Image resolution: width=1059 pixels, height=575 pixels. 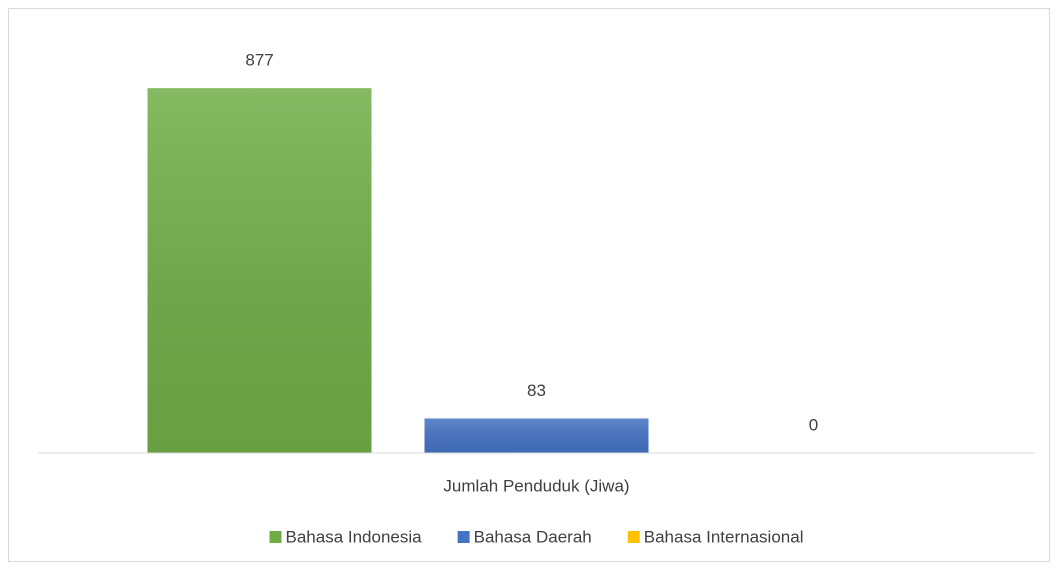 I want to click on legend-label: Bahasa Internasional, so click(x=724, y=536).